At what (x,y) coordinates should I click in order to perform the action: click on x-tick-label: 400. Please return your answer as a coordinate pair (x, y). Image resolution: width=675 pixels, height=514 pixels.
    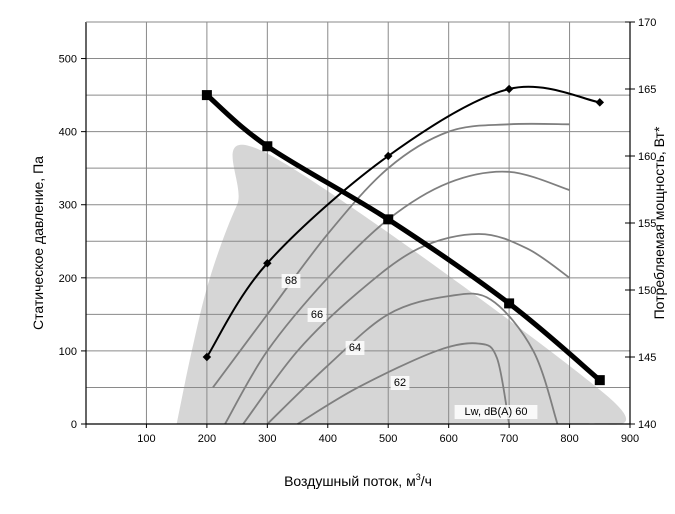
    Looking at the image, I should click on (328, 439).